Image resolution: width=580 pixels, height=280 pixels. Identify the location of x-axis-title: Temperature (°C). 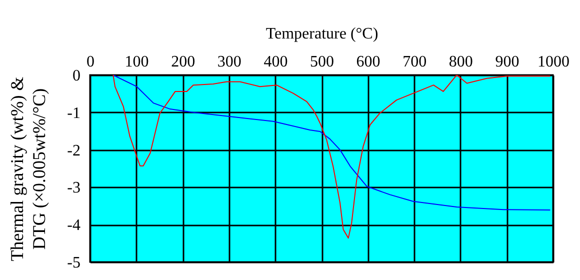
(322, 34).